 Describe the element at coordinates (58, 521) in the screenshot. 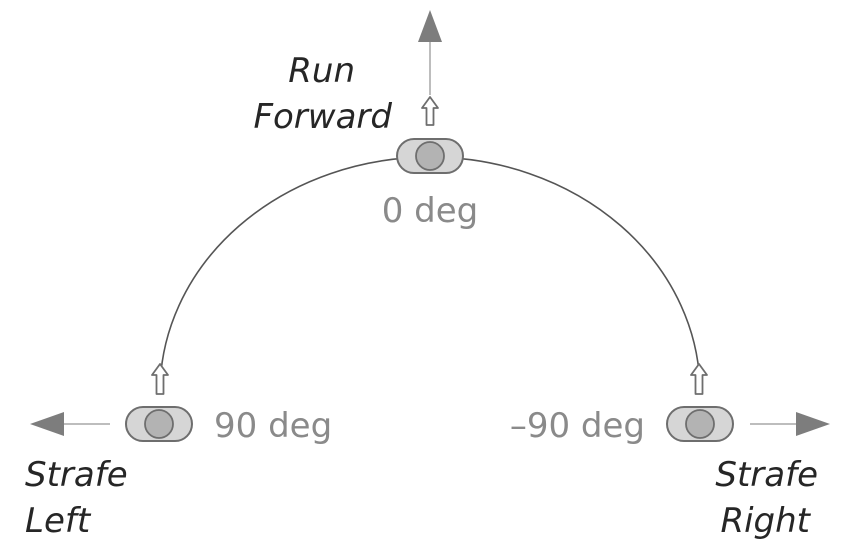

I see `left-label-line2: Left` at that location.